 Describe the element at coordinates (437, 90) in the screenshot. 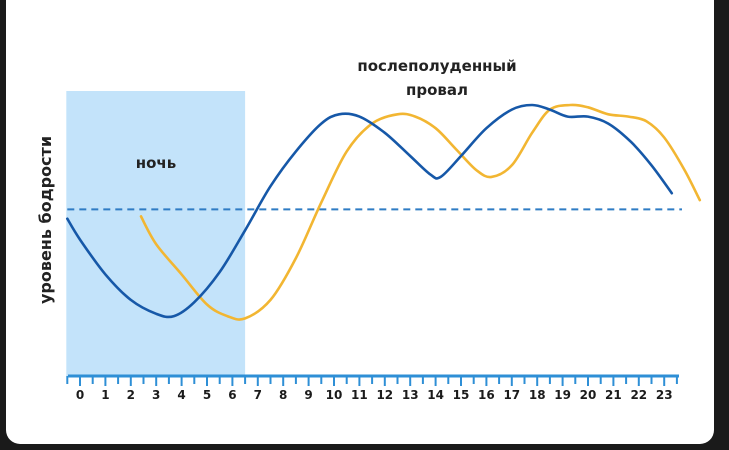

I see `annotation-label: провал` at that location.